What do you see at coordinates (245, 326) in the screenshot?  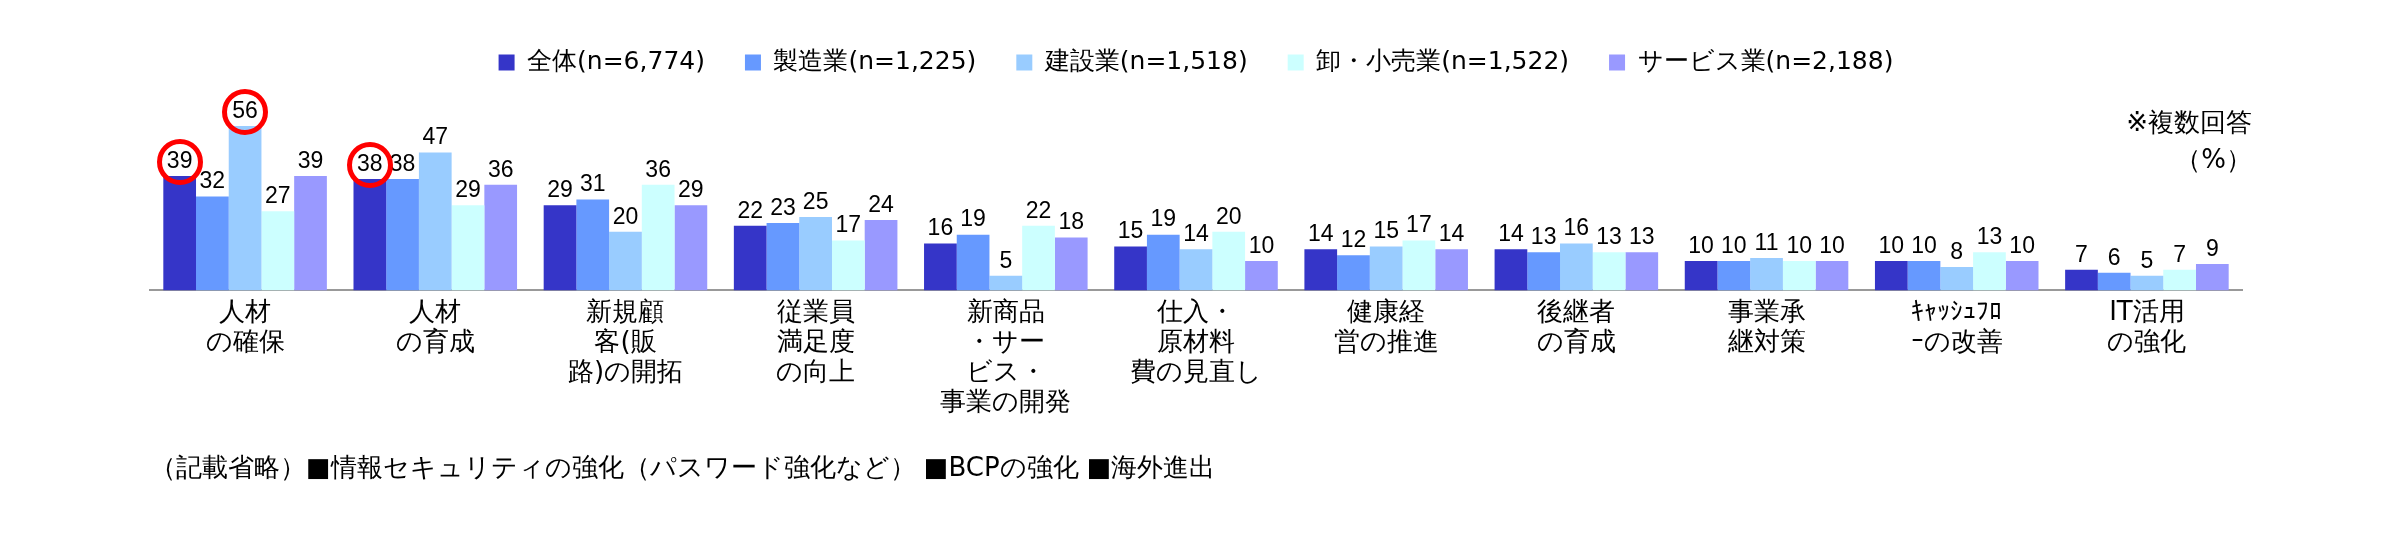 I see `x-tick-label: 人材の確保` at bounding box center [245, 326].